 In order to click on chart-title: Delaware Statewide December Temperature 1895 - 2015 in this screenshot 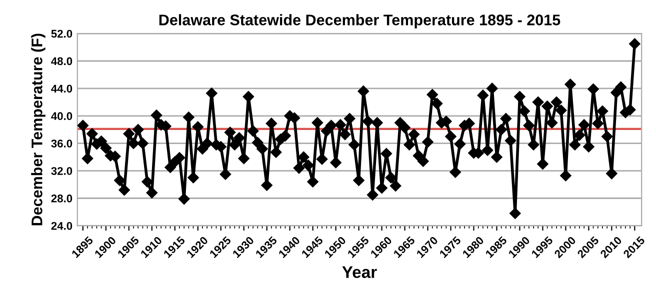, I will do `click(359, 21)`.